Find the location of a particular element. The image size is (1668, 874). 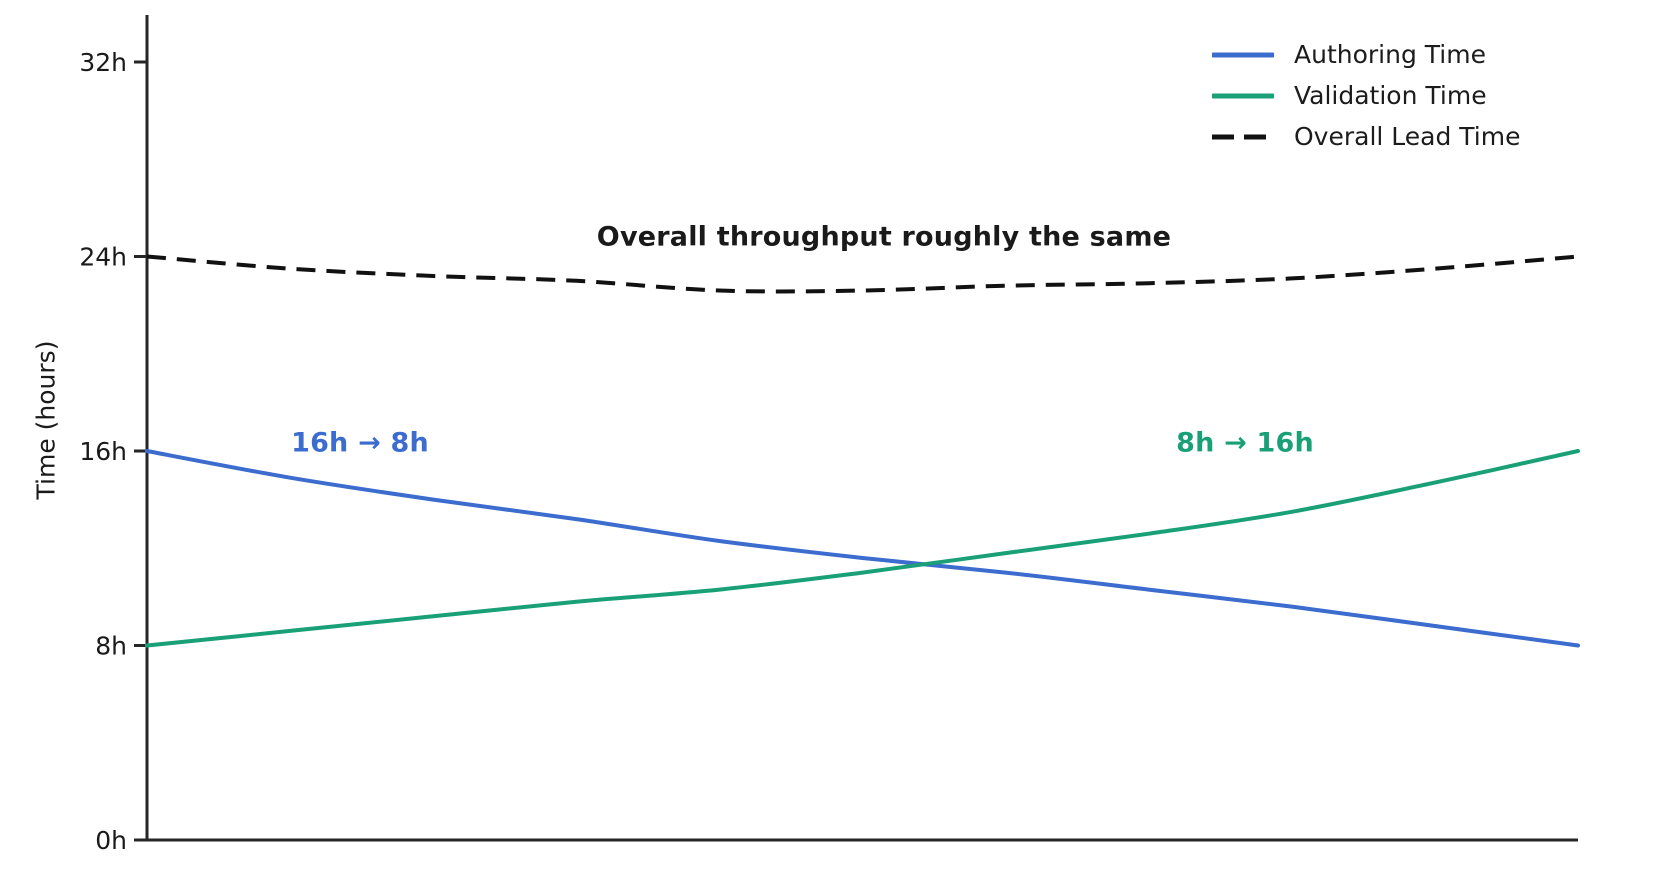

y-axis-label: Time (hours) is located at coordinates (46, 420).